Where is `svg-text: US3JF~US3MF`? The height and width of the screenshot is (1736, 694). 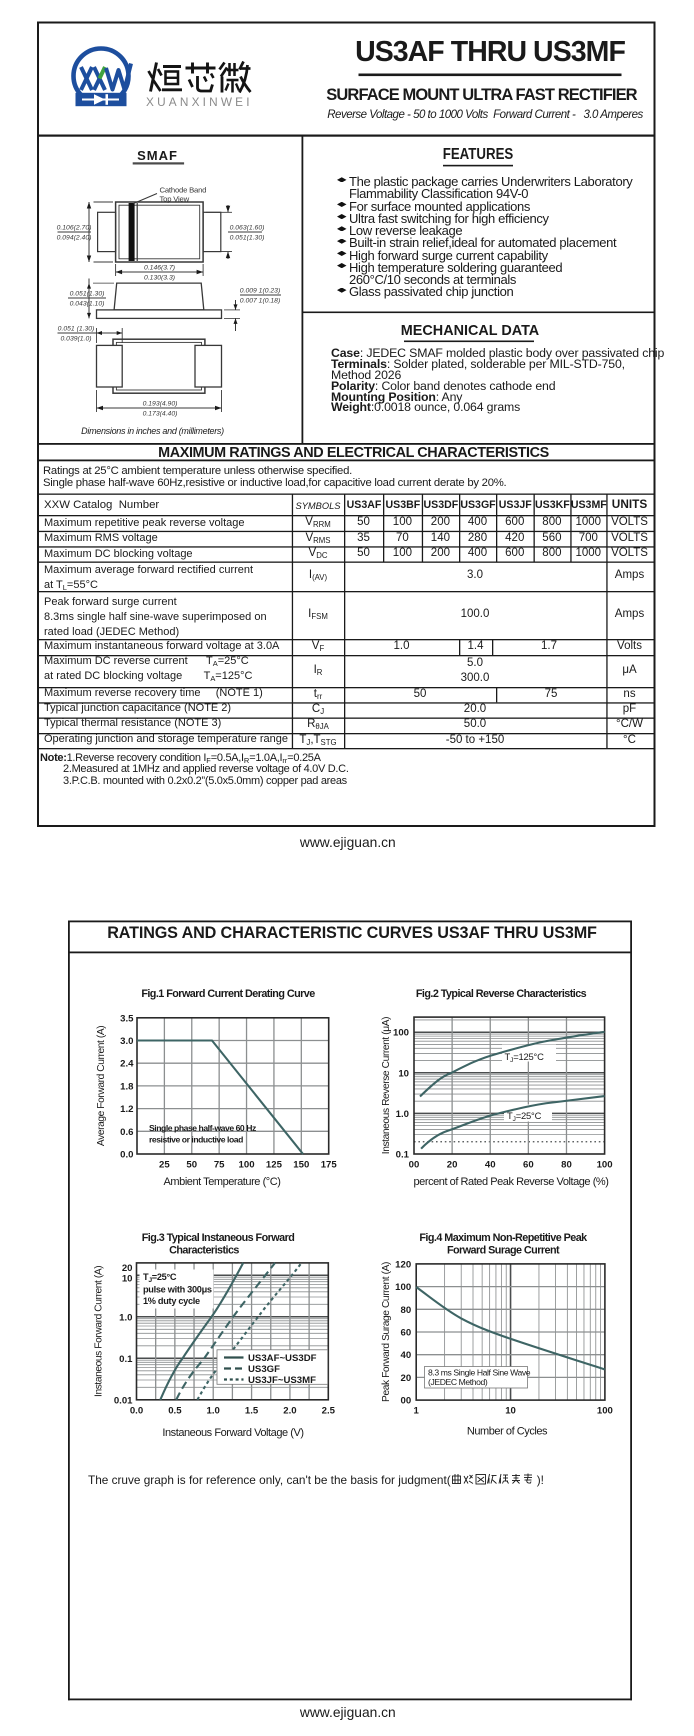 svg-text: US3JF~US3MF is located at coordinates (282, 1380).